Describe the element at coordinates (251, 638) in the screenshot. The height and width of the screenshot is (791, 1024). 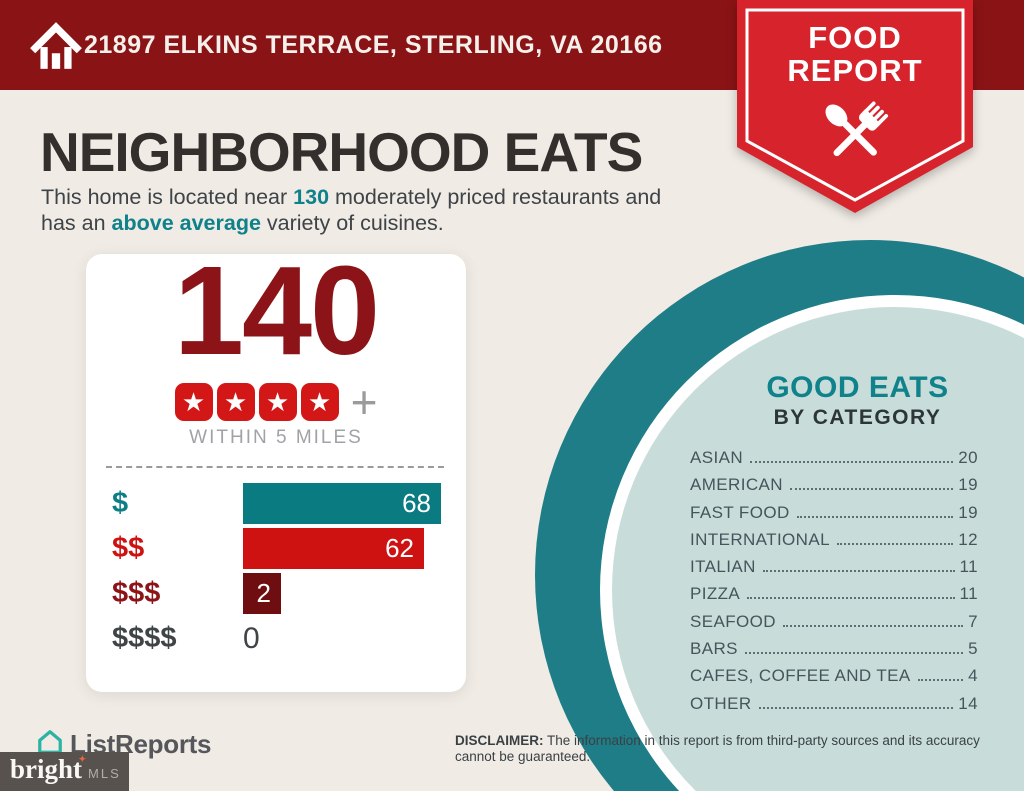
I see `price-tier-zero-value: 0` at that location.